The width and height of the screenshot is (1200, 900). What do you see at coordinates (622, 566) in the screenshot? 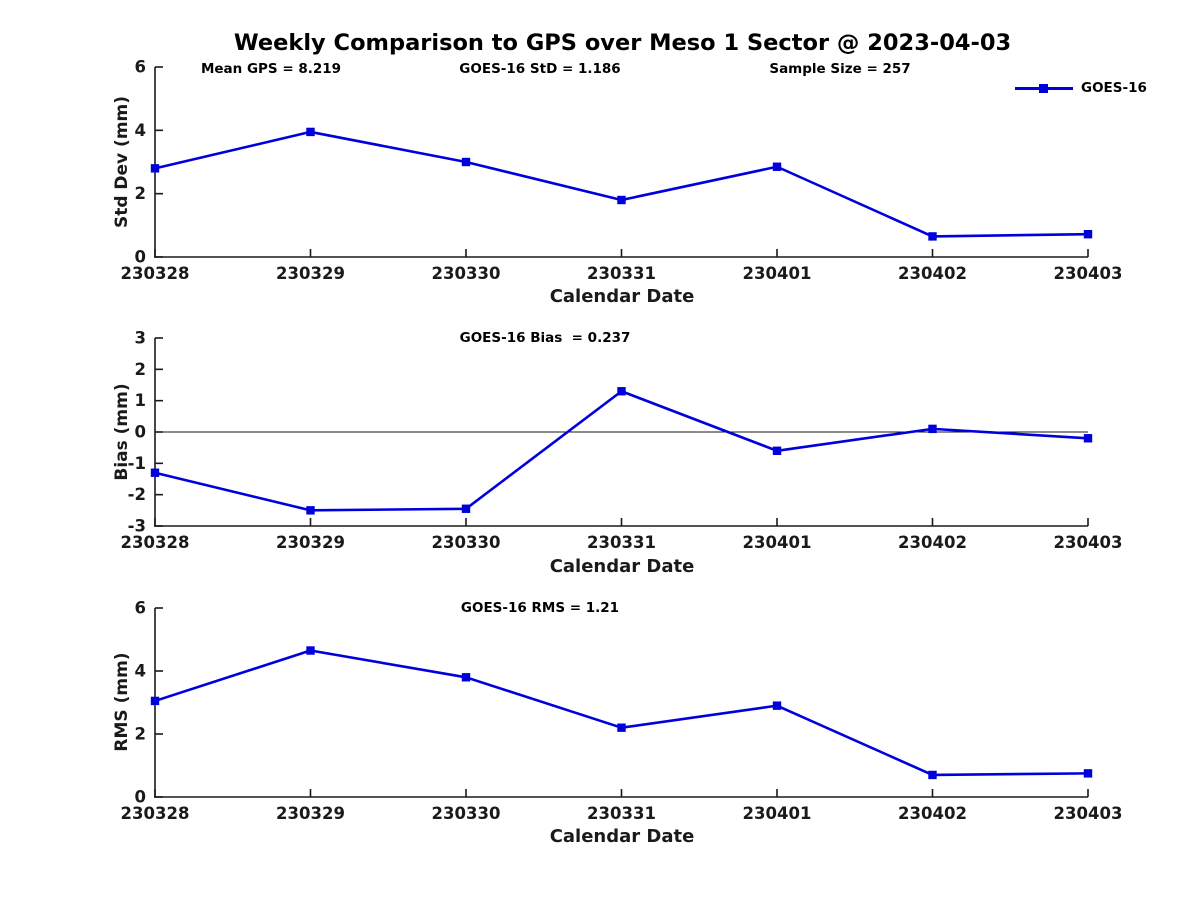
I see `x-axis-label-subplot2: Calendar Date` at bounding box center [622, 566].